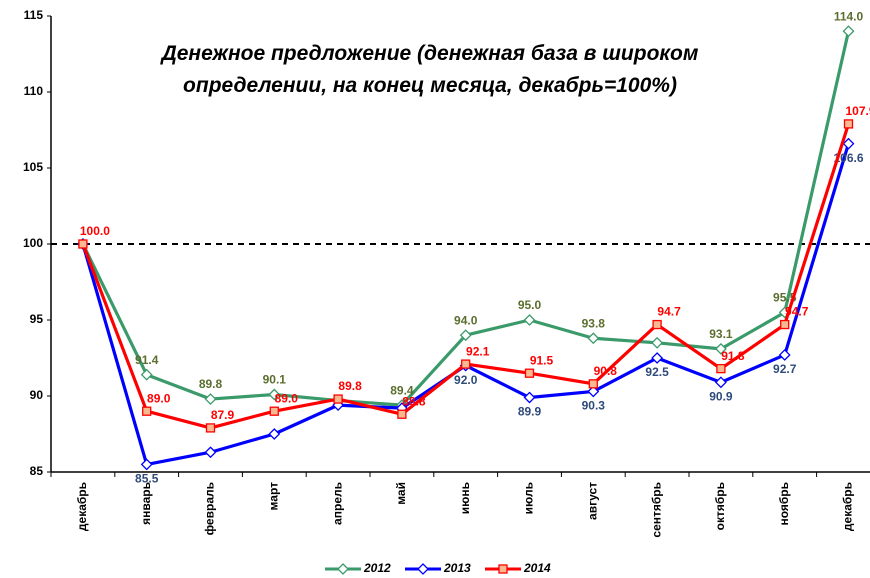  What do you see at coordinates (358, 568) in the screenshot?
I see `legend-item: 2012` at bounding box center [358, 568].